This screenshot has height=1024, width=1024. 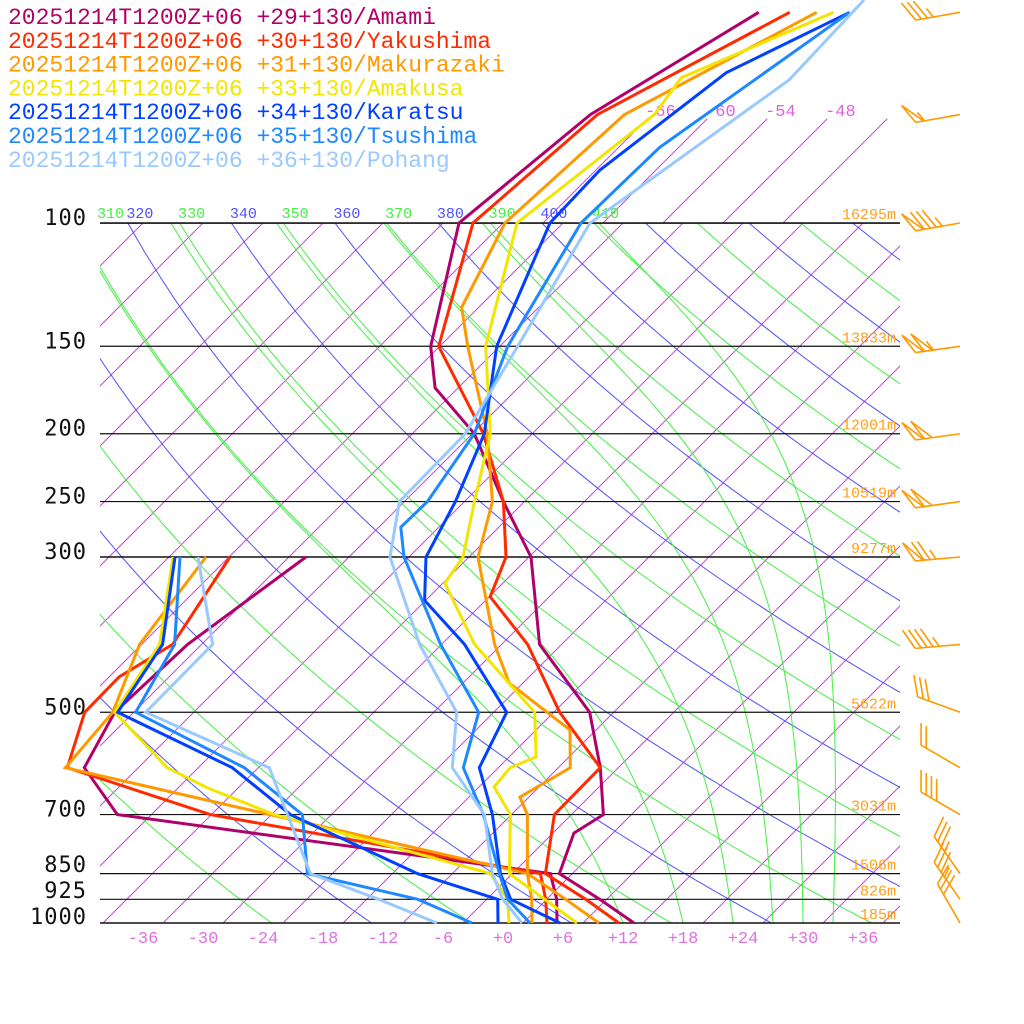 I want to click on pressure-label: 500, so click(x=65, y=707).